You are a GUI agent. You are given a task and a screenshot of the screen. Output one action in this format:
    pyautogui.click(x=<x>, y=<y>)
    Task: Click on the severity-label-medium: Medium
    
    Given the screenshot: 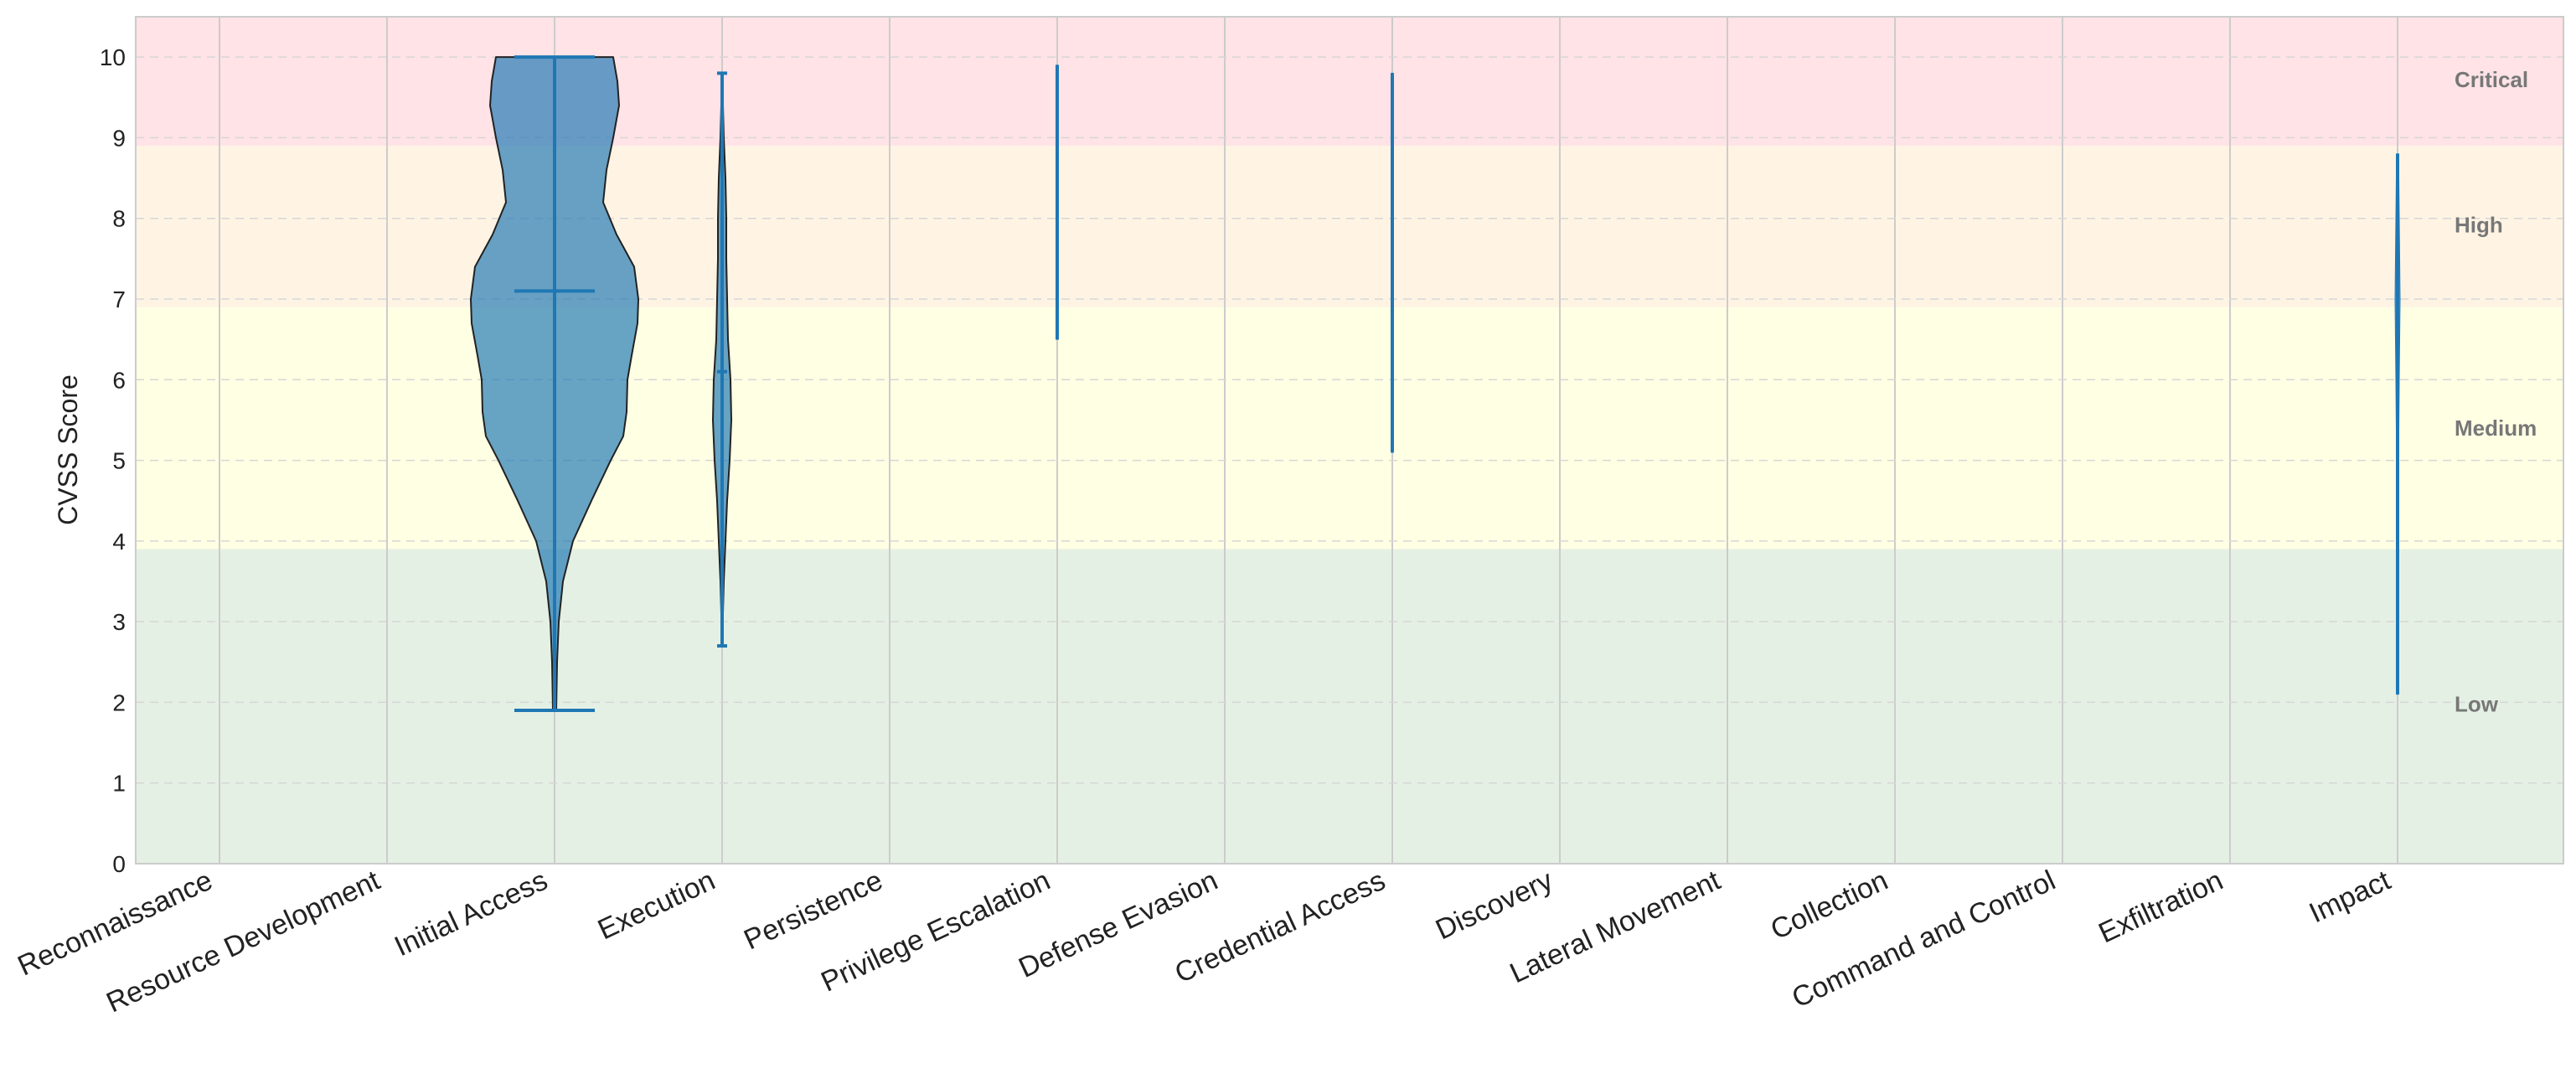 What is the action you would take?
    pyautogui.click(x=2496, y=428)
    